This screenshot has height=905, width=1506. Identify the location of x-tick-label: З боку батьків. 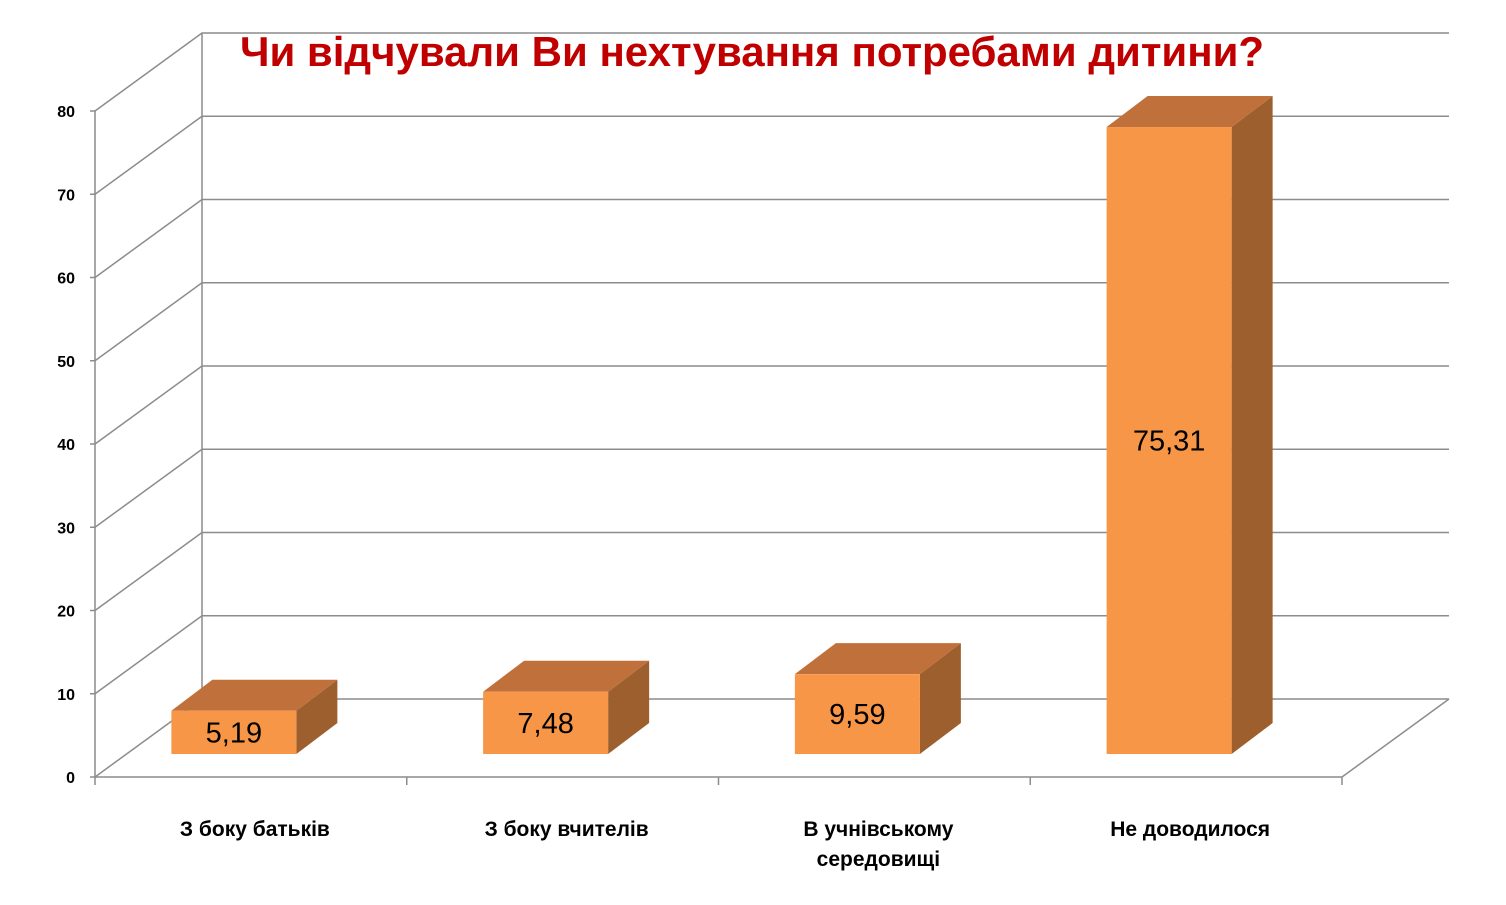
(255, 829).